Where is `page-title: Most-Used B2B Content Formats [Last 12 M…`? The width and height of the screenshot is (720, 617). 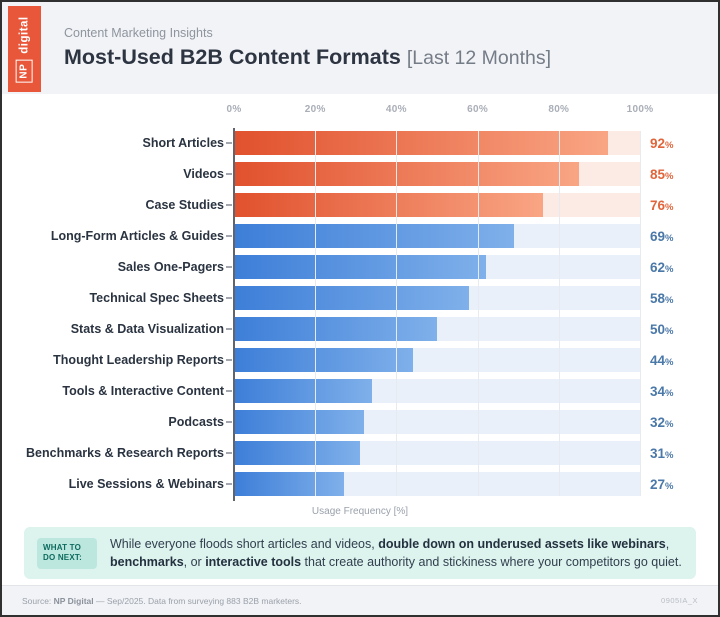
page-title: Most-Used B2B Content Formats [Last 12 M… is located at coordinates (308, 57).